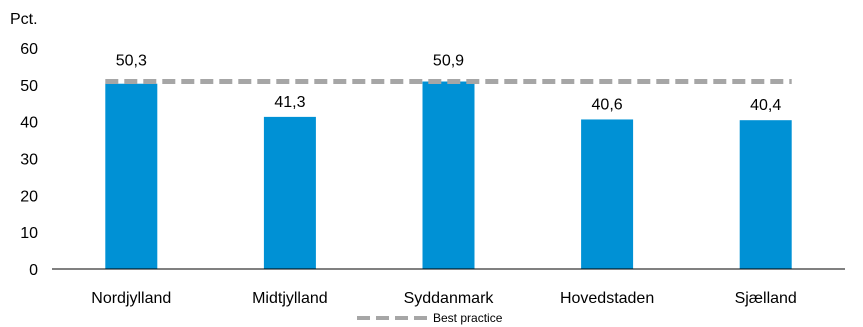 The height and width of the screenshot is (327, 863). I want to click on x-tick-label: Hovedstaden, so click(607, 298).